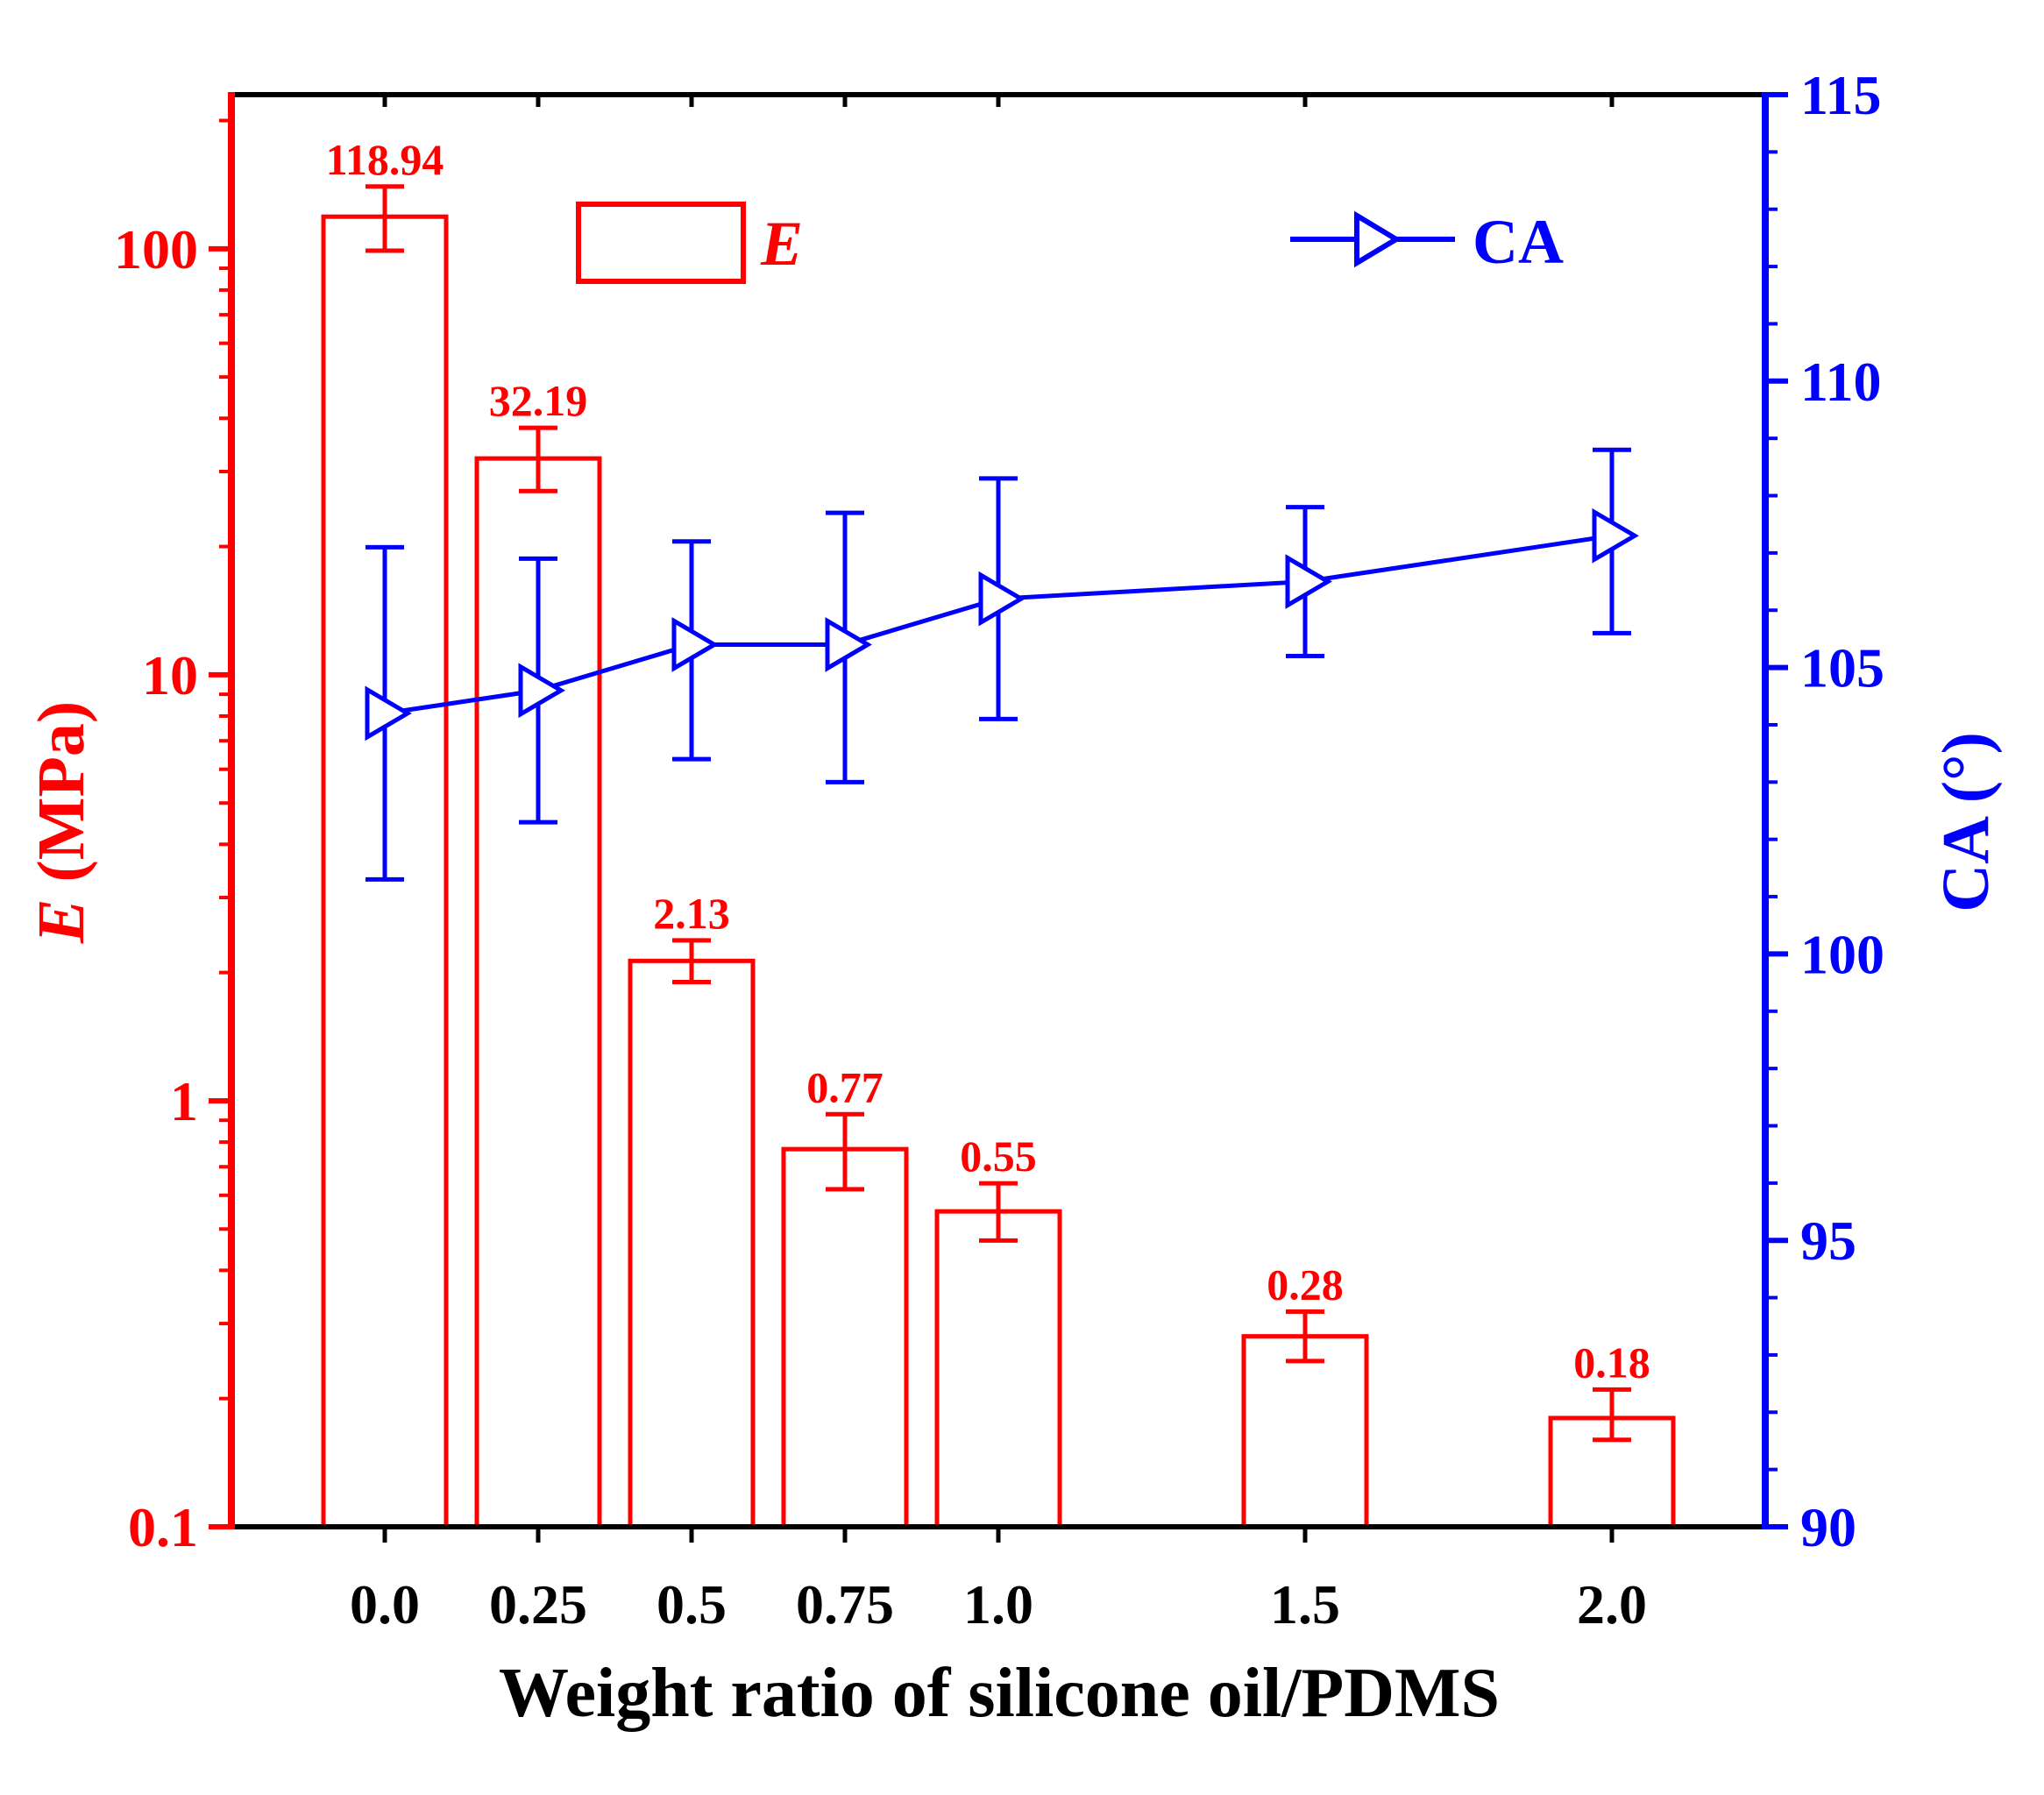 Image resolution: width=2044 pixels, height=1795 pixels. Describe the element at coordinates (1828, 1527) in the screenshot. I see `right-tick-label: 90` at that location.